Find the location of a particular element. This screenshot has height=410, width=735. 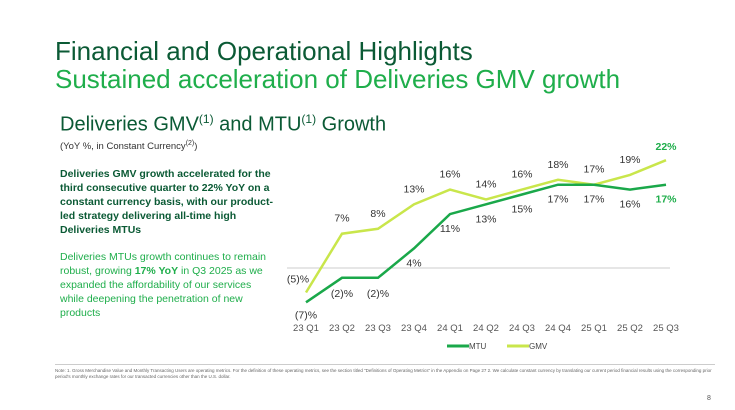

h-c: Growth is located at coordinates (351, 124).